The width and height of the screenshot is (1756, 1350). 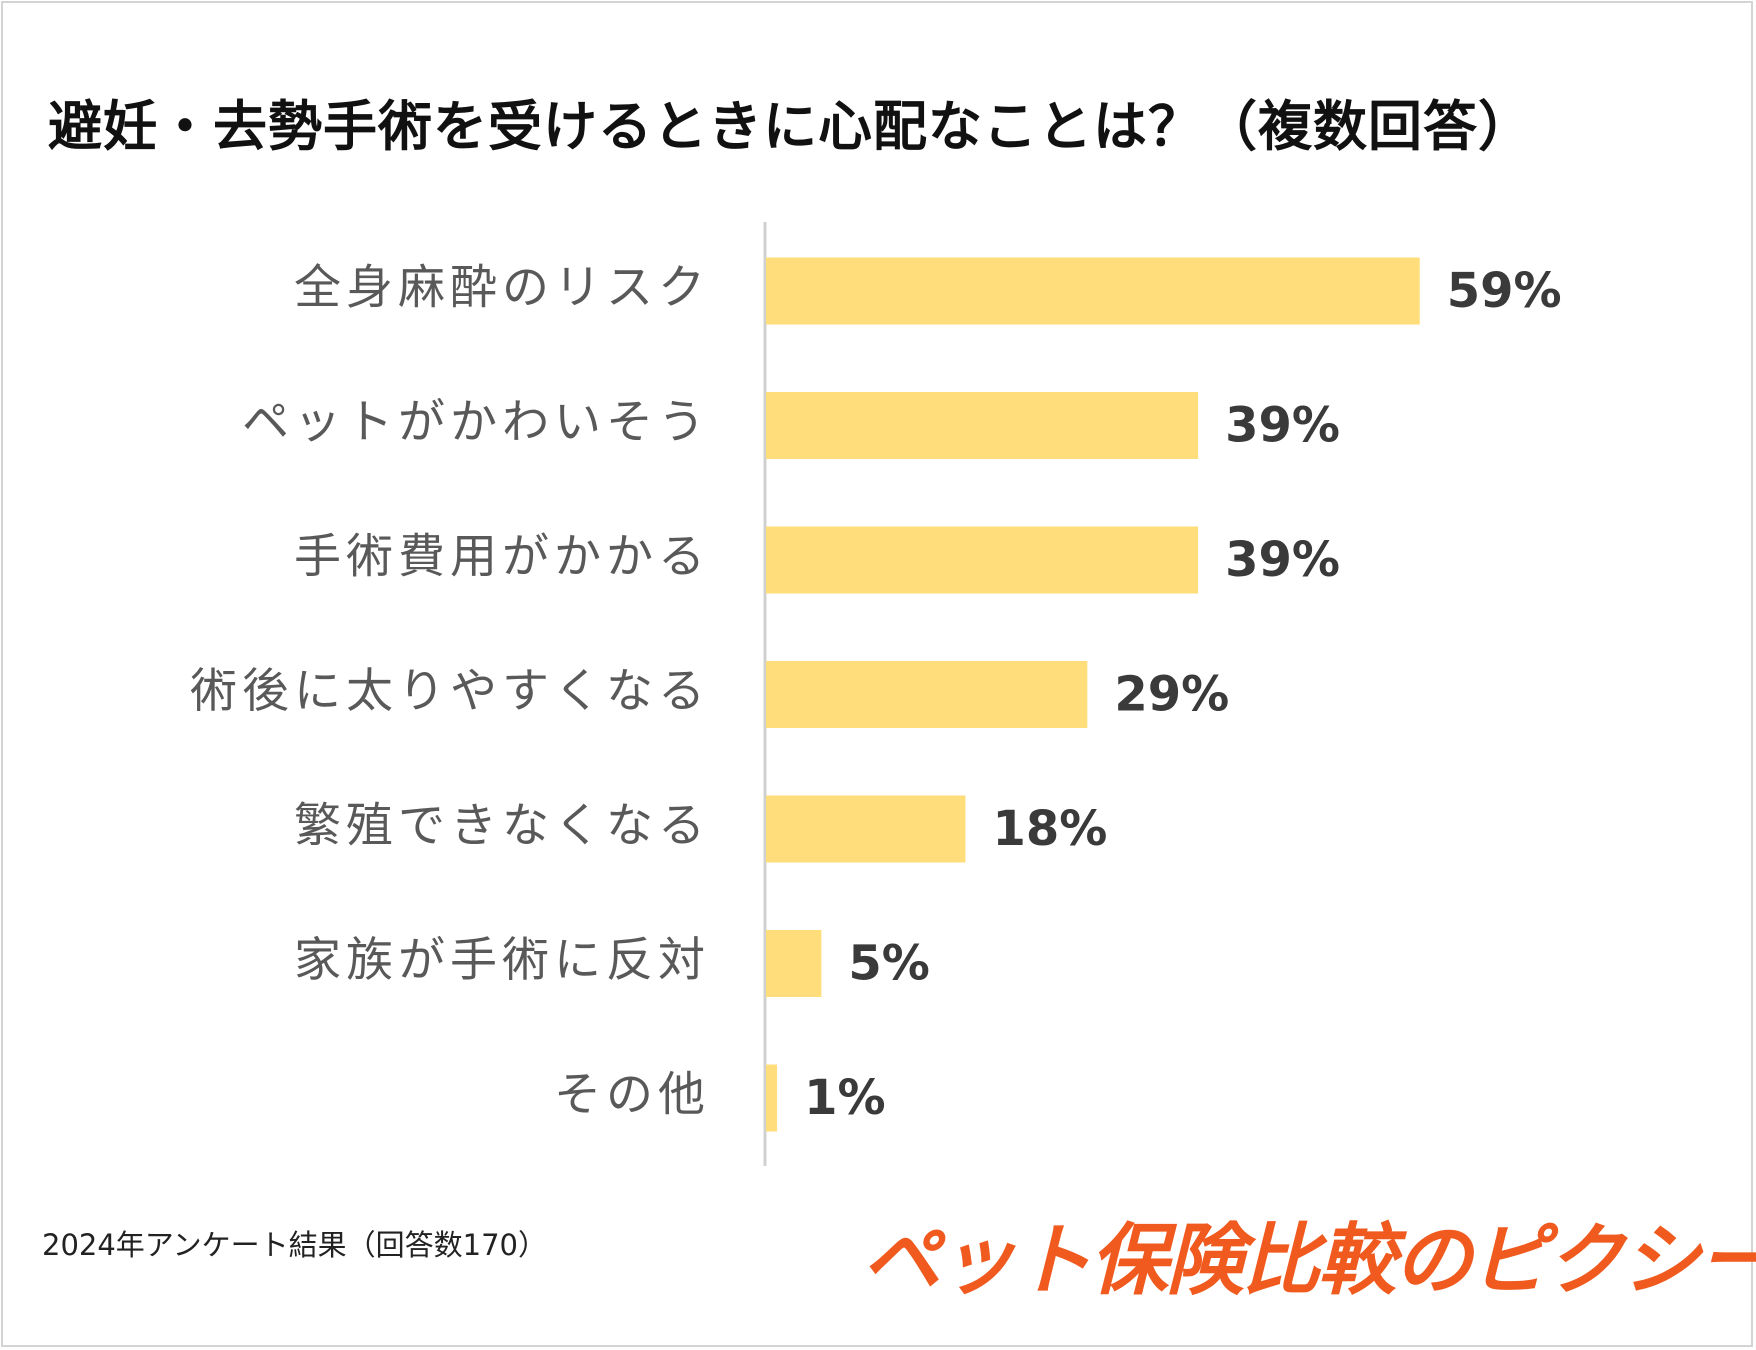 I want to click on category-label-5: 家族が手術に反対, so click(x=502, y=960).